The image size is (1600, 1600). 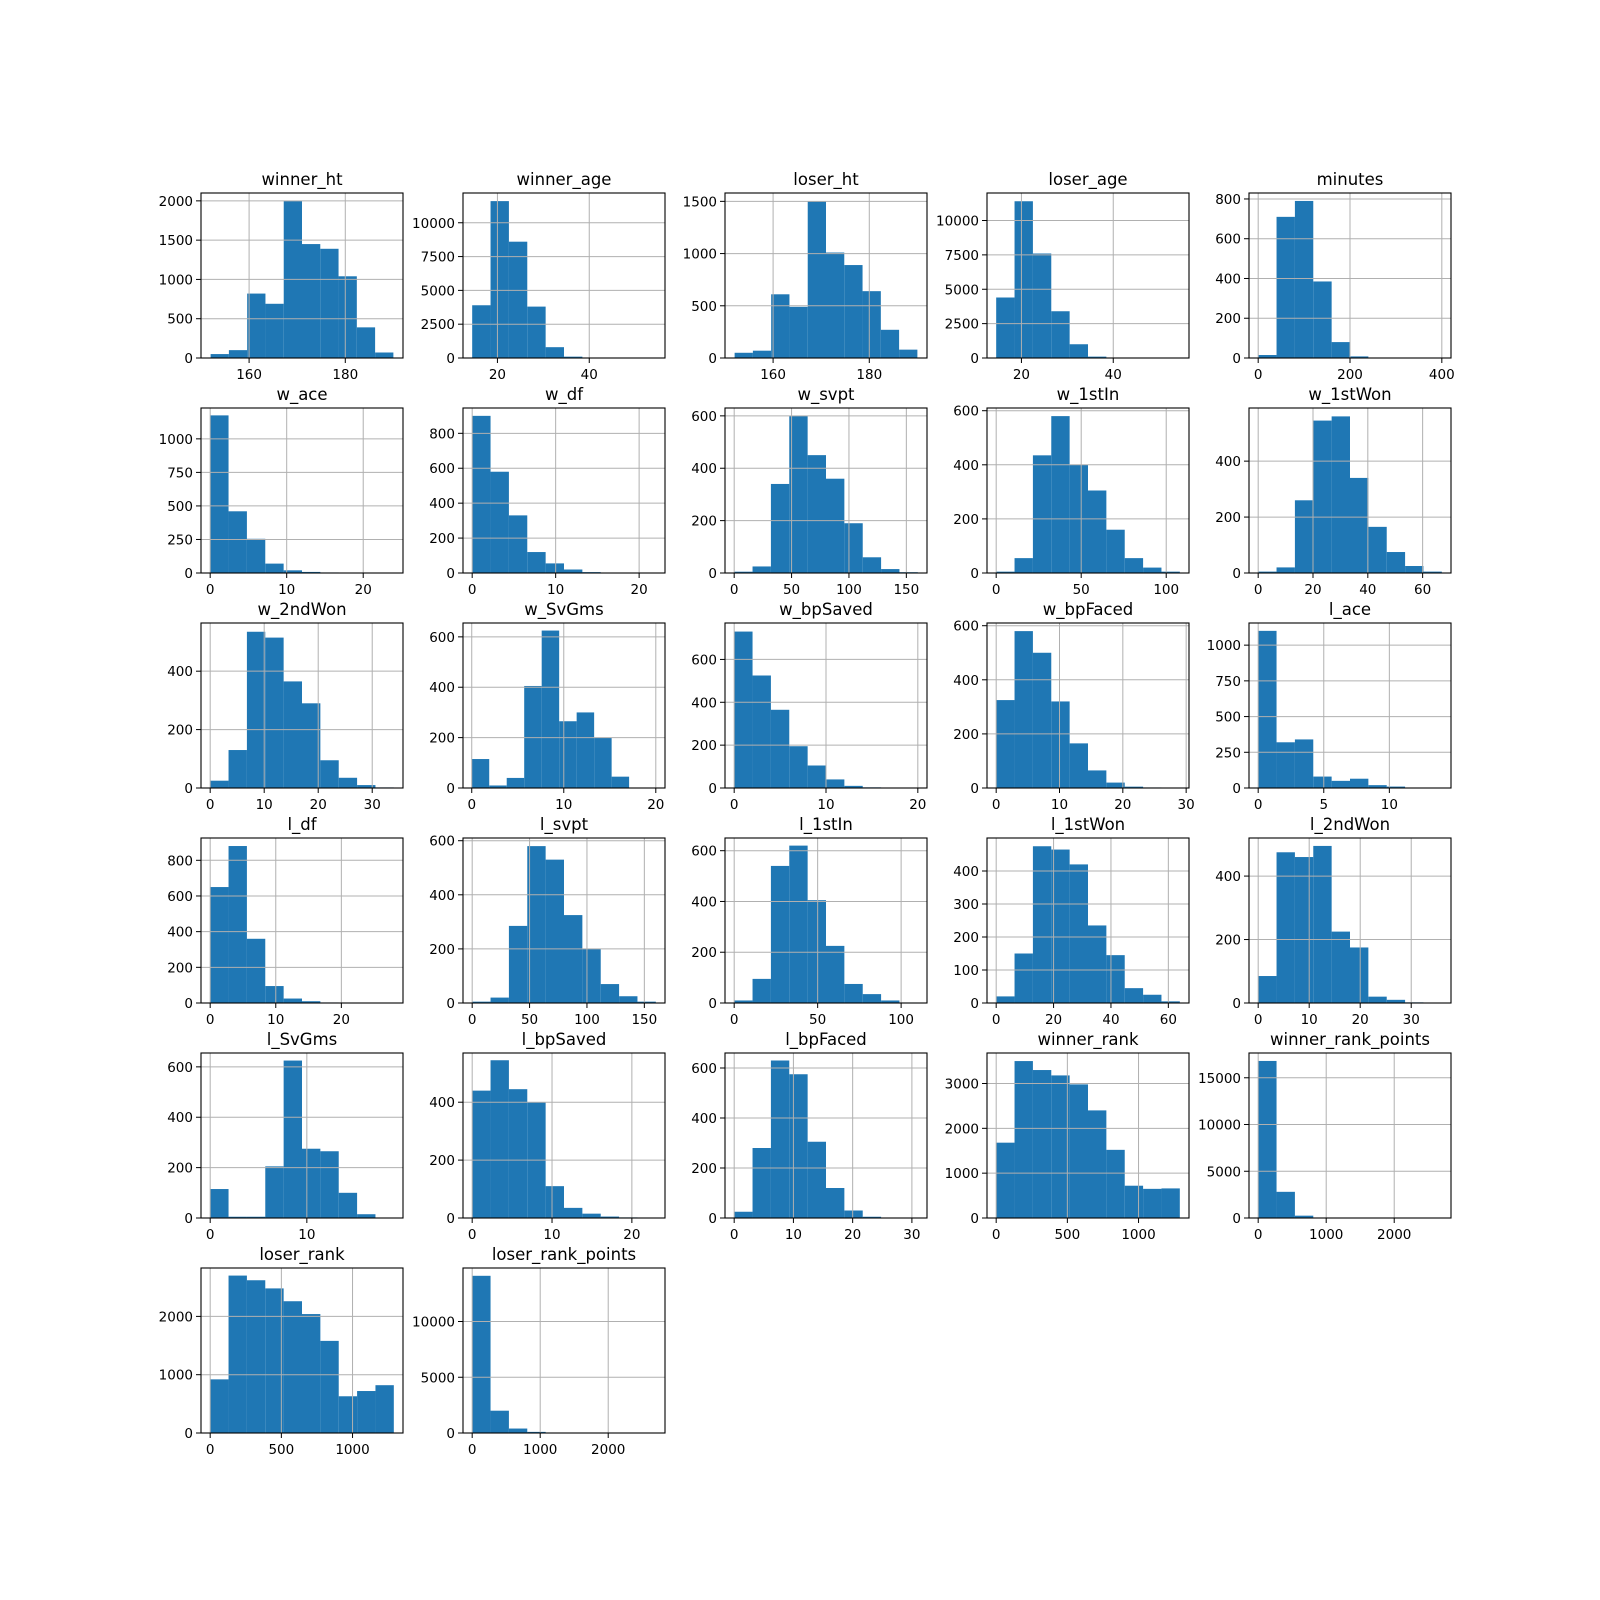 I want to click on subplot-winner-rank: 0 500 1000 0 1000 2000 3000 winner_rank, so click(x=1067, y=1136).